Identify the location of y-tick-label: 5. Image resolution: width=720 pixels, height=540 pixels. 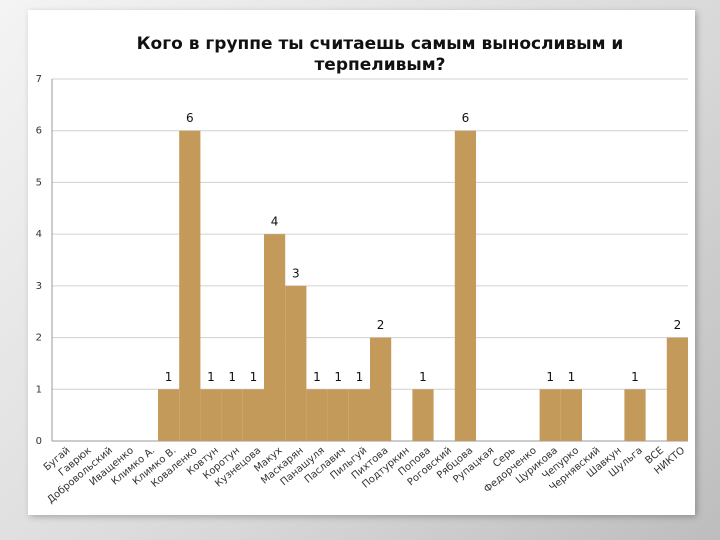
(39, 182).